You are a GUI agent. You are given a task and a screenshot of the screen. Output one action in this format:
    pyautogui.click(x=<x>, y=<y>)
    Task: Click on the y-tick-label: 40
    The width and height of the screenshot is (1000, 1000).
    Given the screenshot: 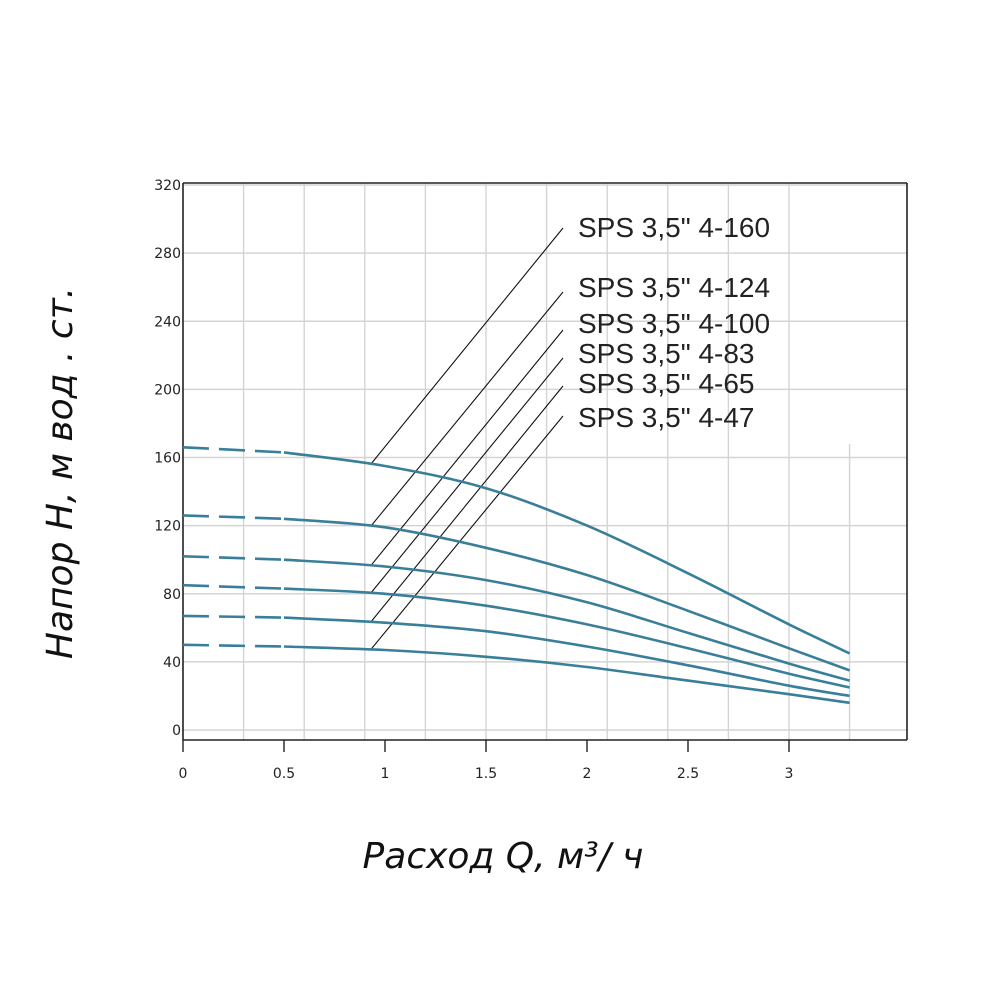 What is the action you would take?
    pyautogui.click(x=172, y=663)
    